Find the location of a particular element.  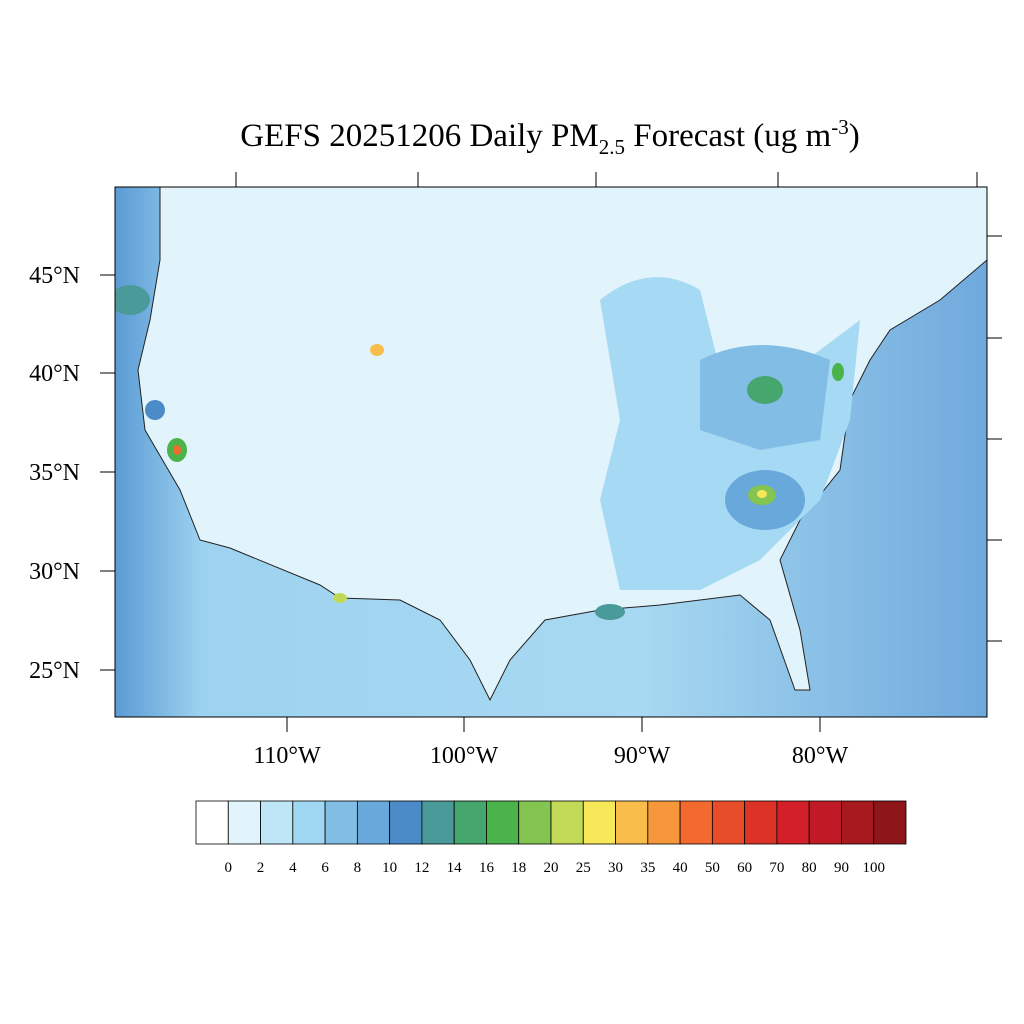

lon-label: 80°W is located at coordinates (820, 756).